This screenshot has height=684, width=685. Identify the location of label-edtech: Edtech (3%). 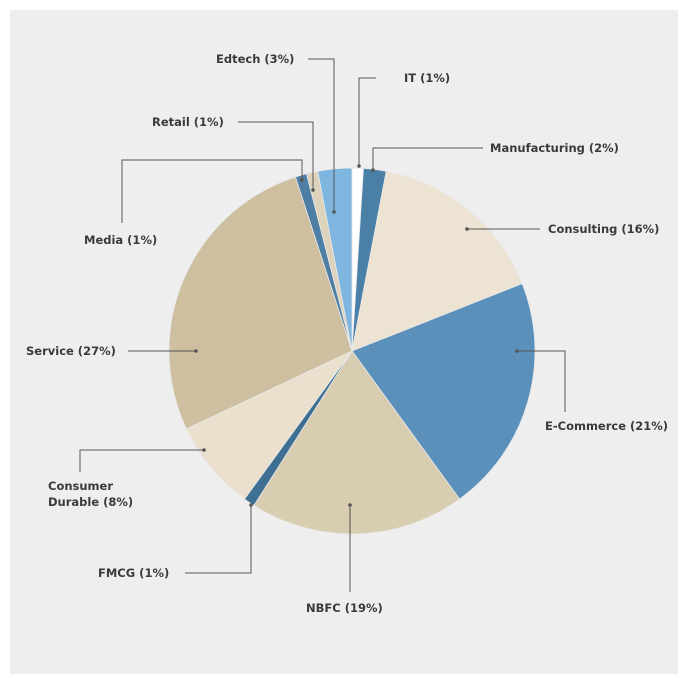
(255, 59).